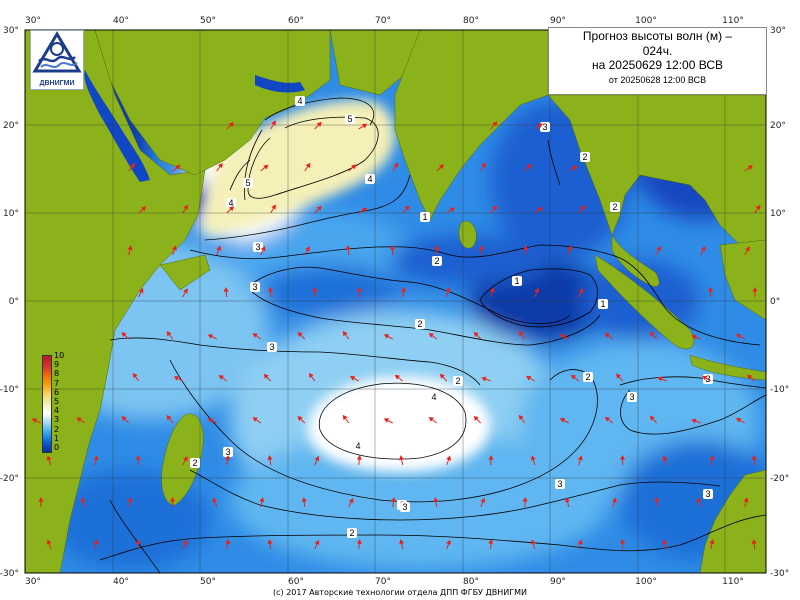 This screenshot has height=600, width=800. What do you see at coordinates (57, 365) in the screenshot?
I see `legend-label: 9` at bounding box center [57, 365].